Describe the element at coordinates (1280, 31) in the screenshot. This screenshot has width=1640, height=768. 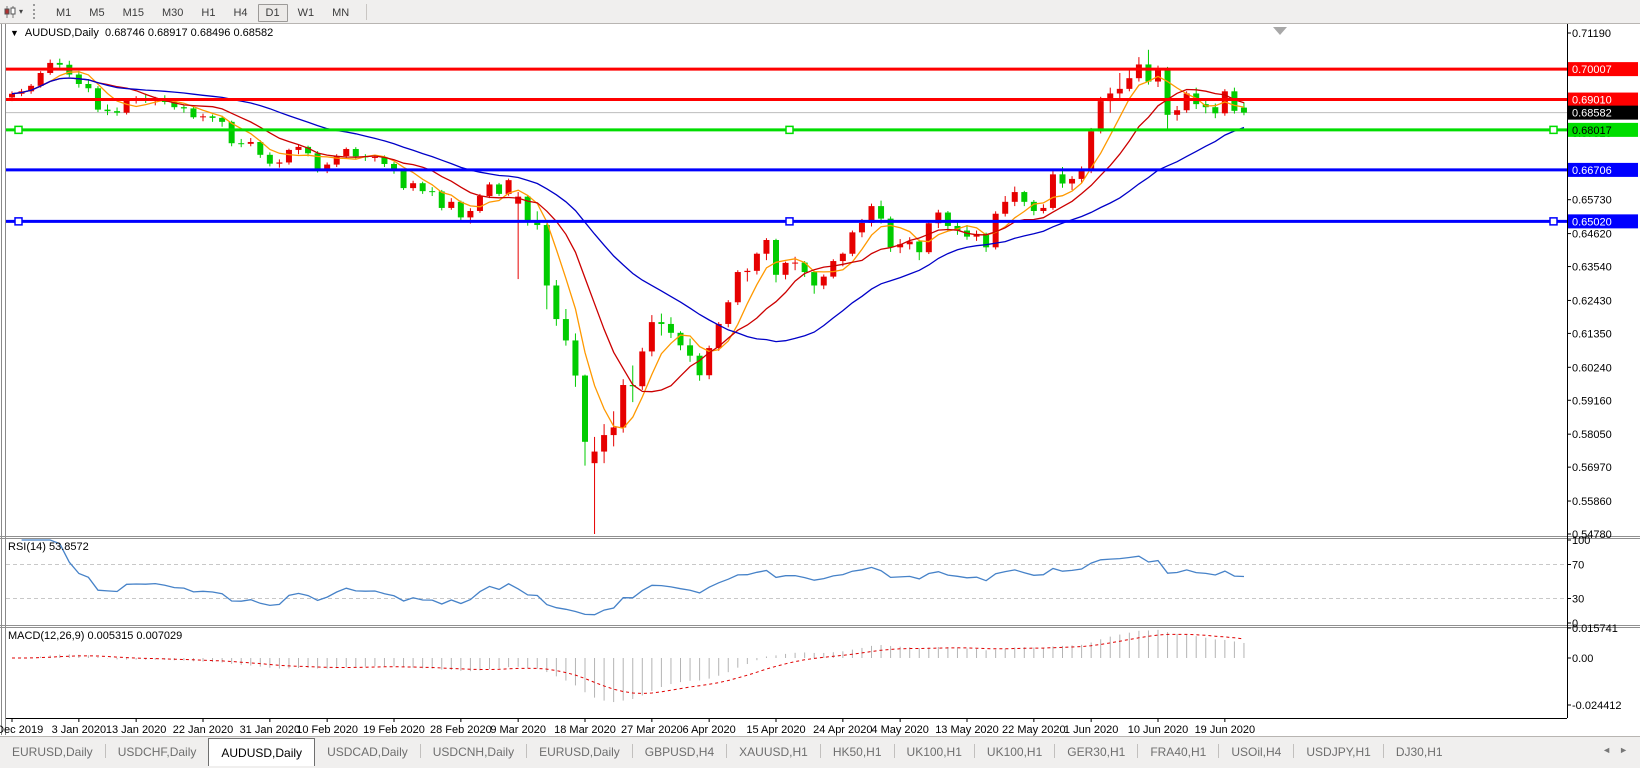
I see `chart-shift-marker` at that location.